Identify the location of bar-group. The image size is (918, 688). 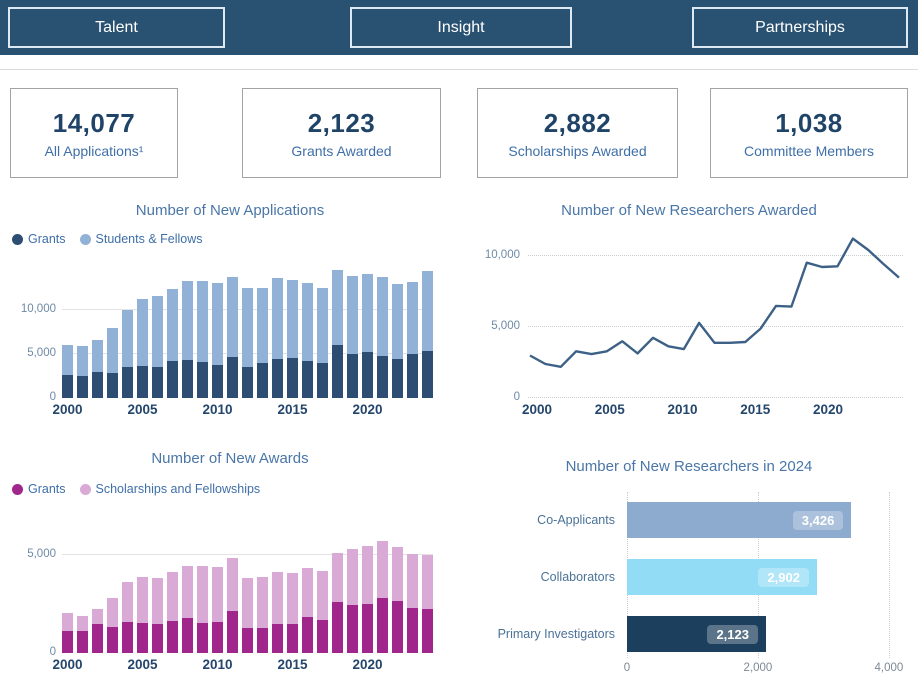
(247, 332).